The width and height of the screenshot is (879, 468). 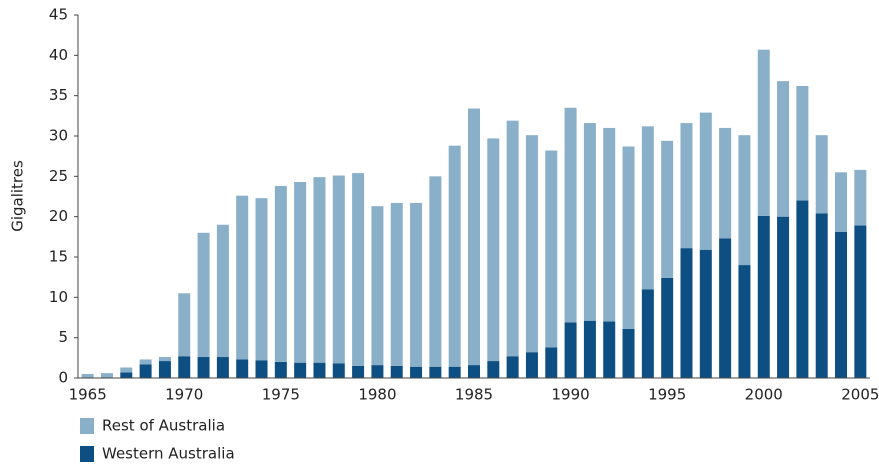 What do you see at coordinates (860, 395) in the screenshot?
I see `x-tick-label: 2005` at bounding box center [860, 395].